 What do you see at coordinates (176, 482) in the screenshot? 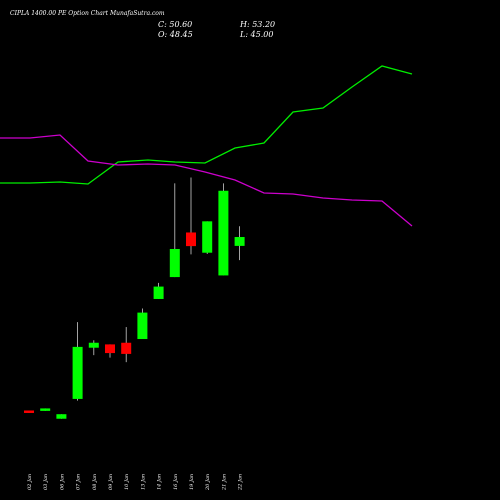
I see `x-tick-label: 16 Jan` at bounding box center [176, 482].